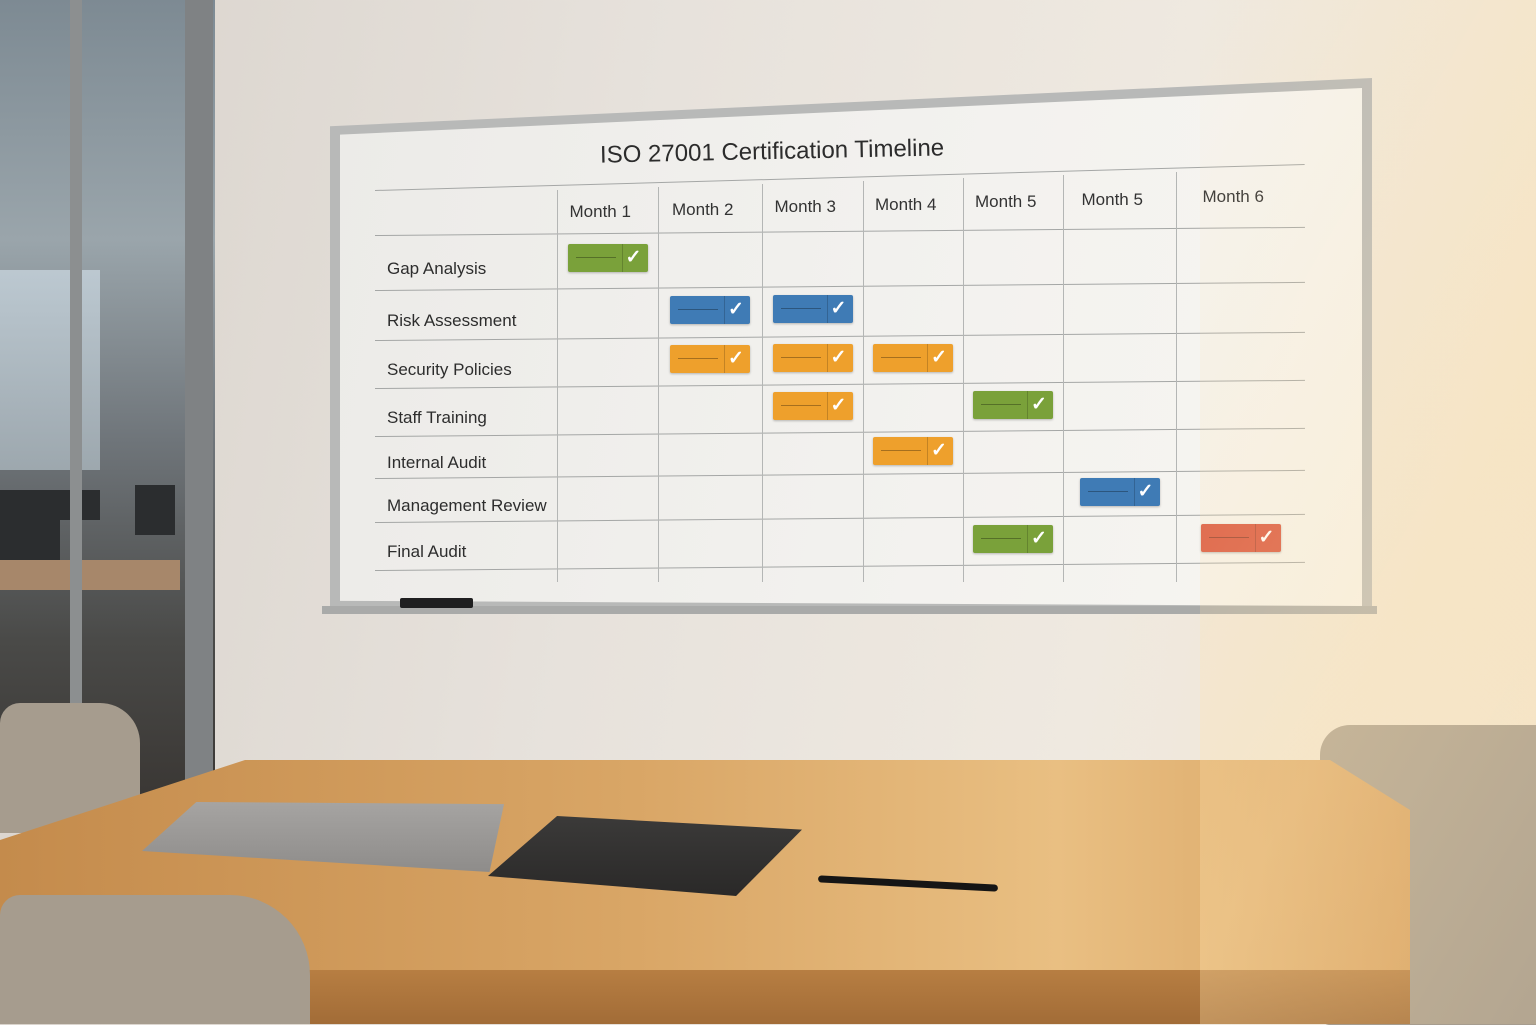  Describe the element at coordinates (703, 209) in the screenshot. I see `month-header: Month 2` at that location.